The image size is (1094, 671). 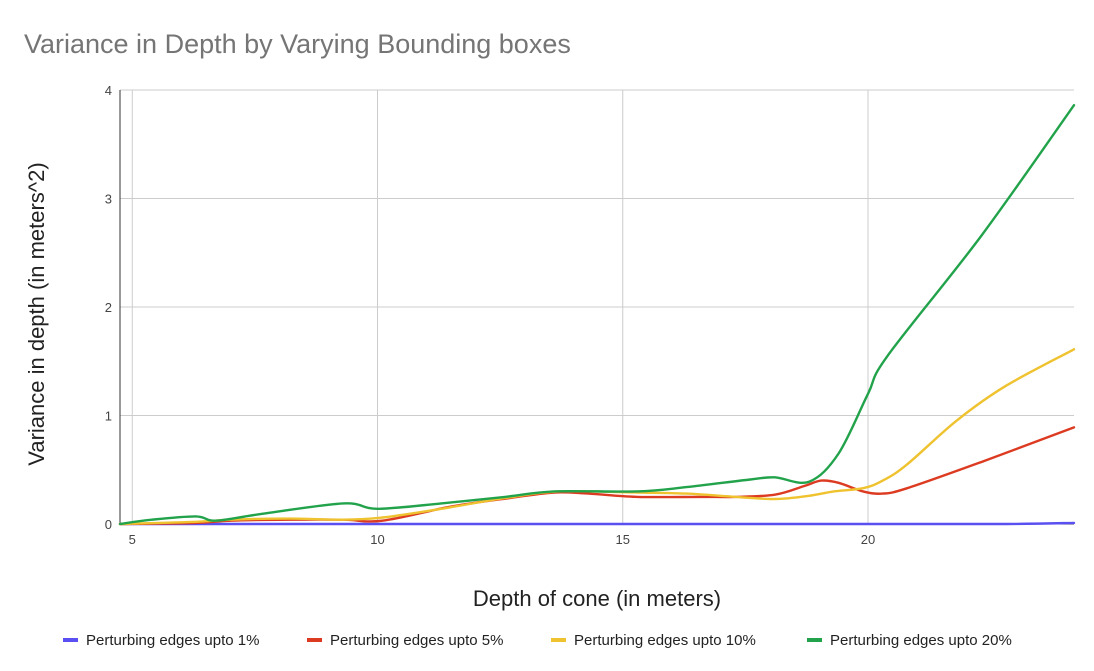 What do you see at coordinates (132, 539) in the screenshot?
I see `x-tick-label: 5` at bounding box center [132, 539].